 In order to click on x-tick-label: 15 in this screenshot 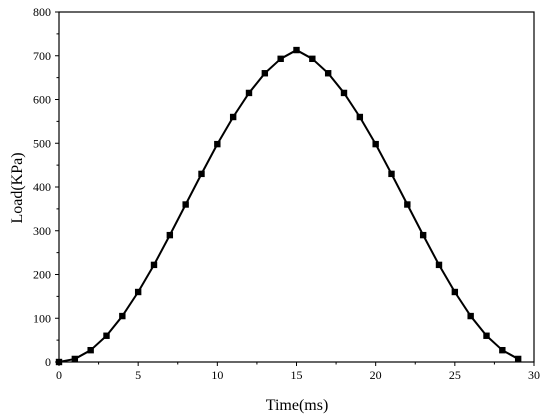, I will do `click(297, 375)`.